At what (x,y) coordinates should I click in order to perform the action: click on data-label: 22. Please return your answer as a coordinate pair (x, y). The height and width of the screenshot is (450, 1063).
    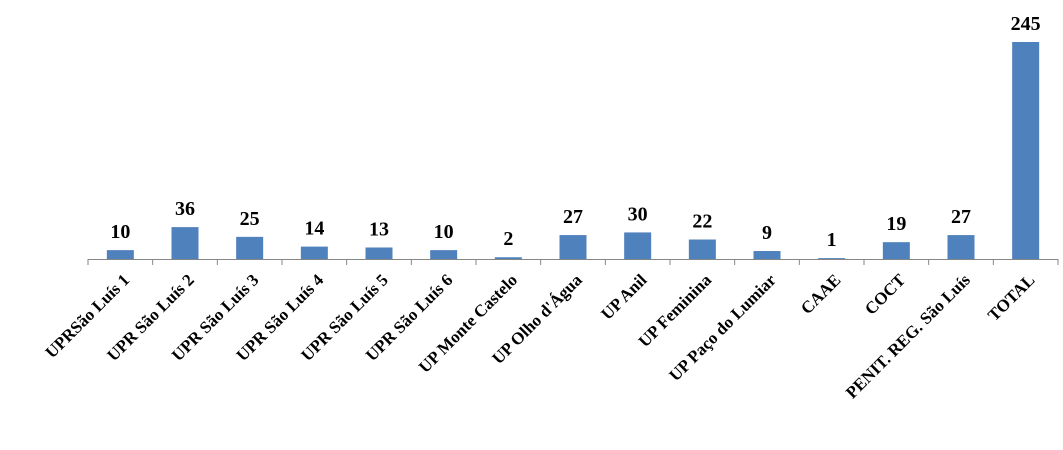
    Looking at the image, I should click on (702, 222).